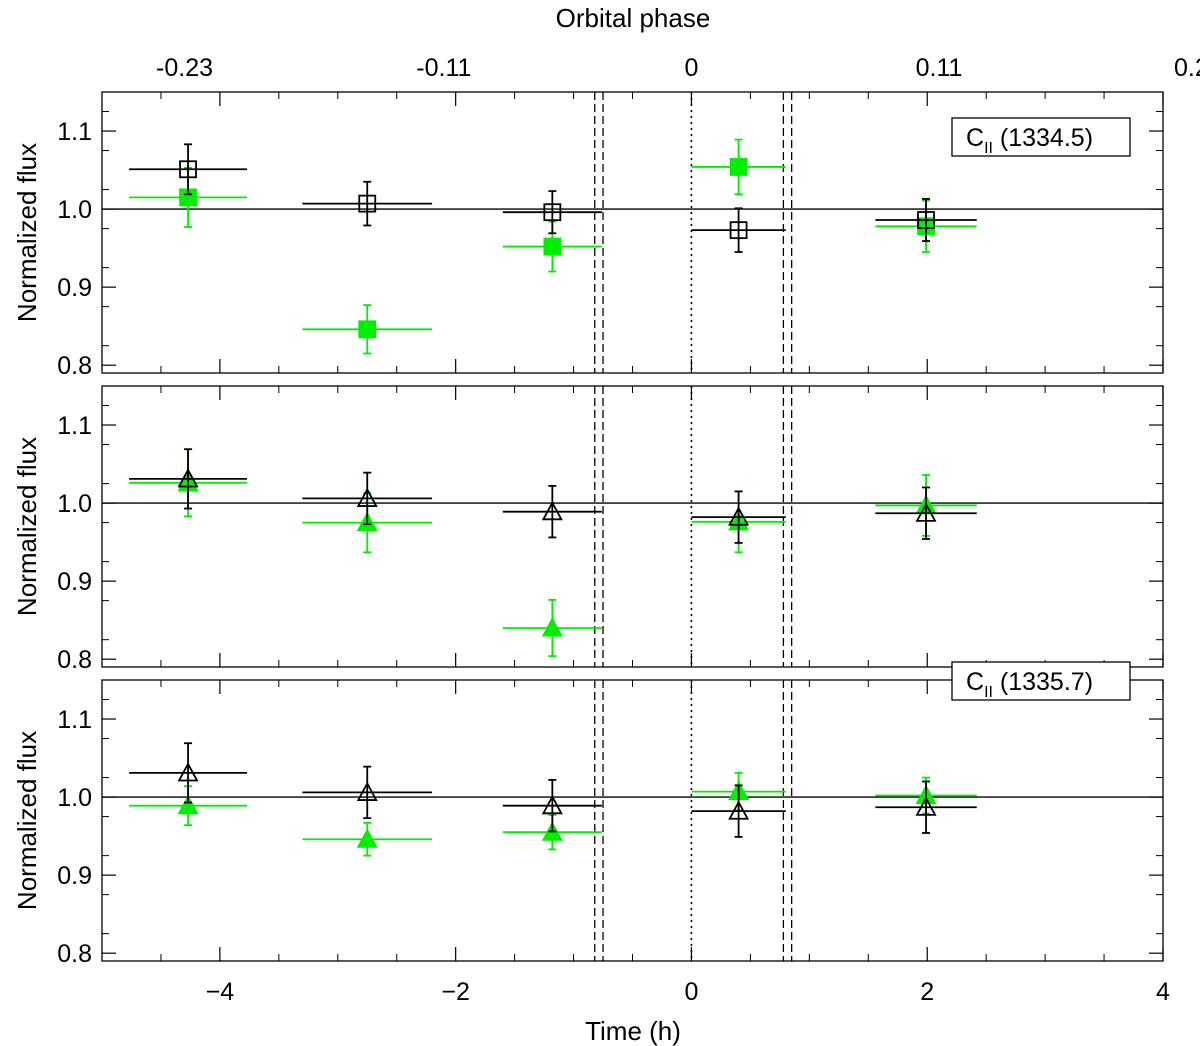 The width and height of the screenshot is (1200, 1046). I want to click on series-black-open-squares, so click(553, 198).